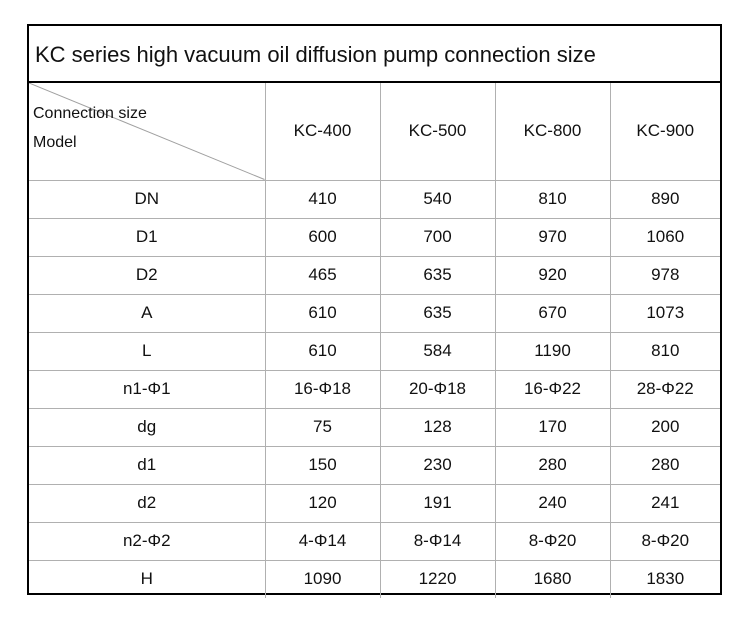  Describe the element at coordinates (55, 142) in the screenshot. I see `corner-label-model: Model` at that location.